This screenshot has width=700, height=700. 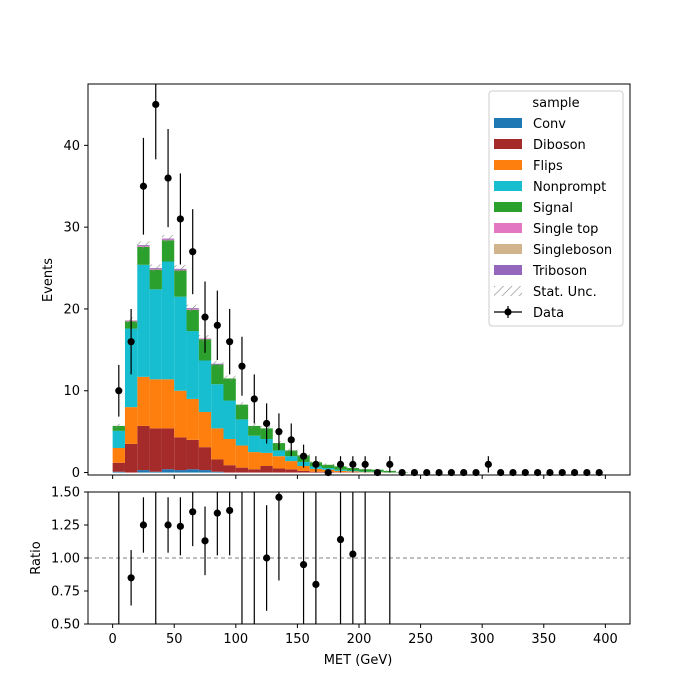 What do you see at coordinates (569, 187) in the screenshot?
I see `legend-label: Nonprompt` at bounding box center [569, 187].